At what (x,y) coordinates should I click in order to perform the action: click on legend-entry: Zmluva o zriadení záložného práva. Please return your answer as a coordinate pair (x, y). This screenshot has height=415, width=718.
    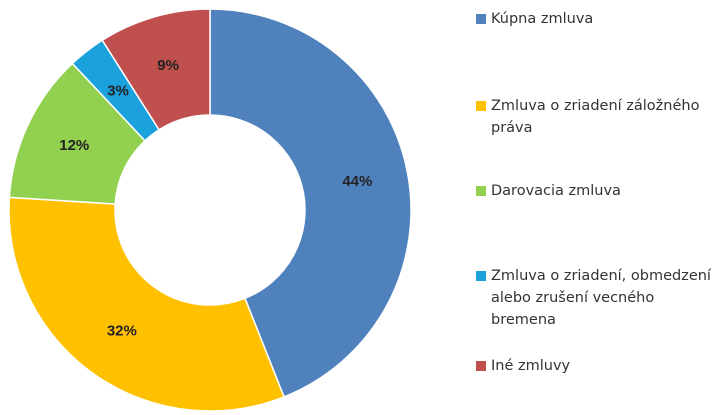
    Looking at the image, I should click on (594, 117).